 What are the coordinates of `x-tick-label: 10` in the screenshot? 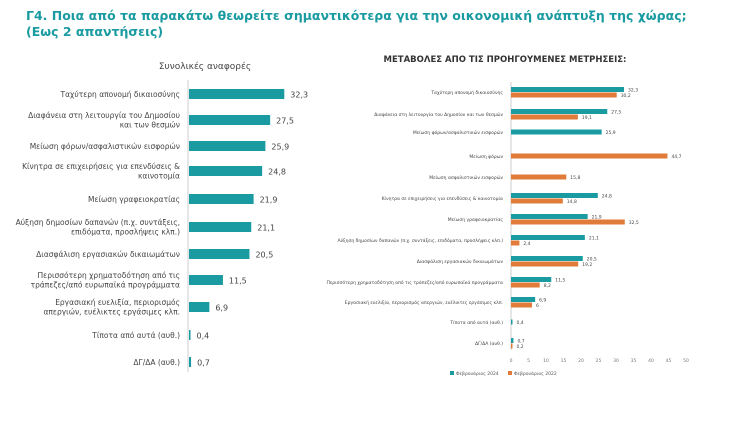 It's located at (546, 361).